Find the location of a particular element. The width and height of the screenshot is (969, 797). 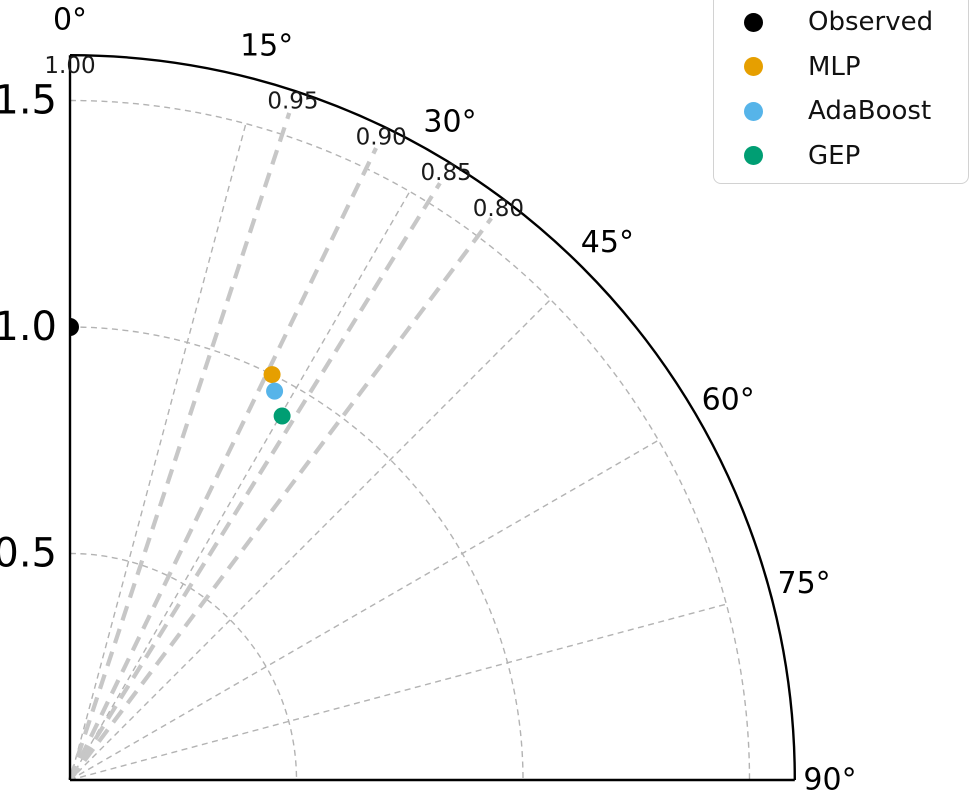

legend-label-mlp: MLP is located at coordinates (834, 66).